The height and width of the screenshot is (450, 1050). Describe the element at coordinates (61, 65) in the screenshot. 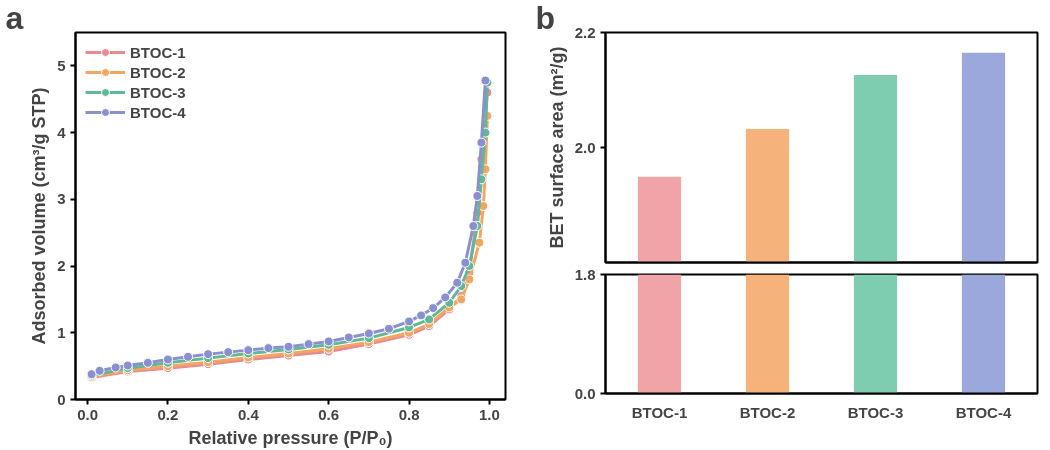

I see `y-tick-label: 5` at that location.